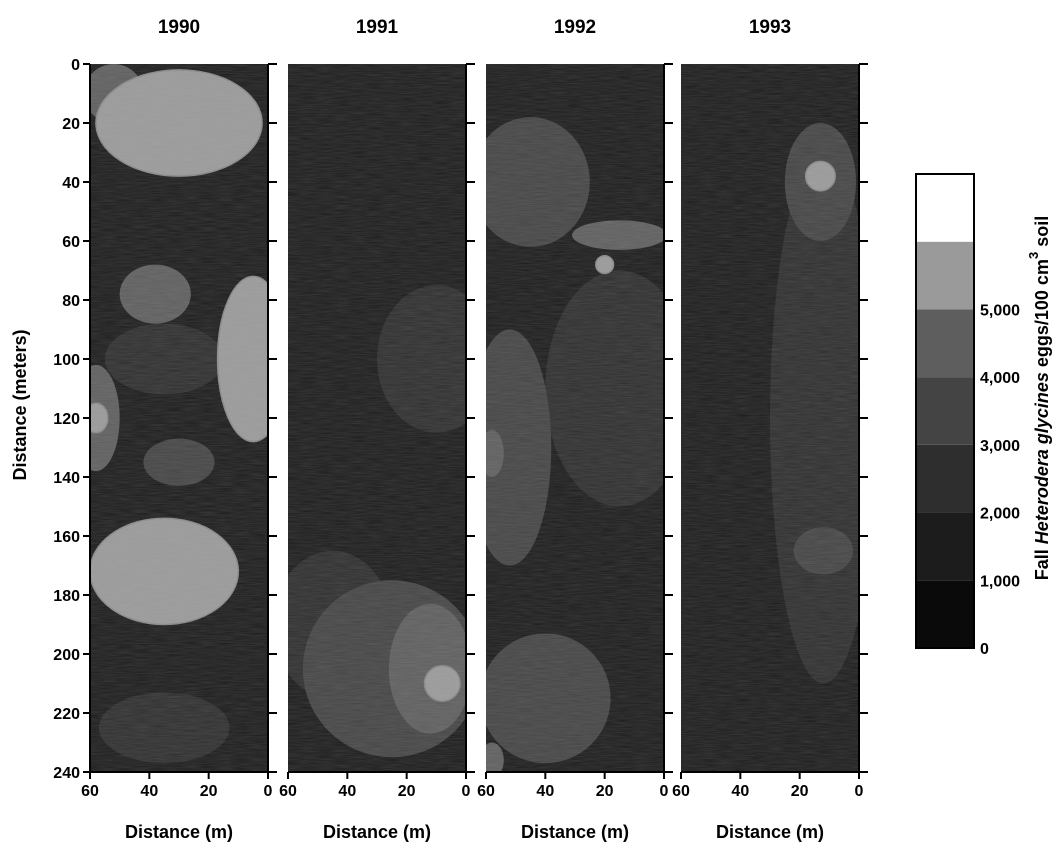 The width and height of the screenshot is (1055, 842). What do you see at coordinates (1042, 458) in the screenshot?
I see `colorbar-title-italic: Heterodera glycines` at bounding box center [1042, 458].